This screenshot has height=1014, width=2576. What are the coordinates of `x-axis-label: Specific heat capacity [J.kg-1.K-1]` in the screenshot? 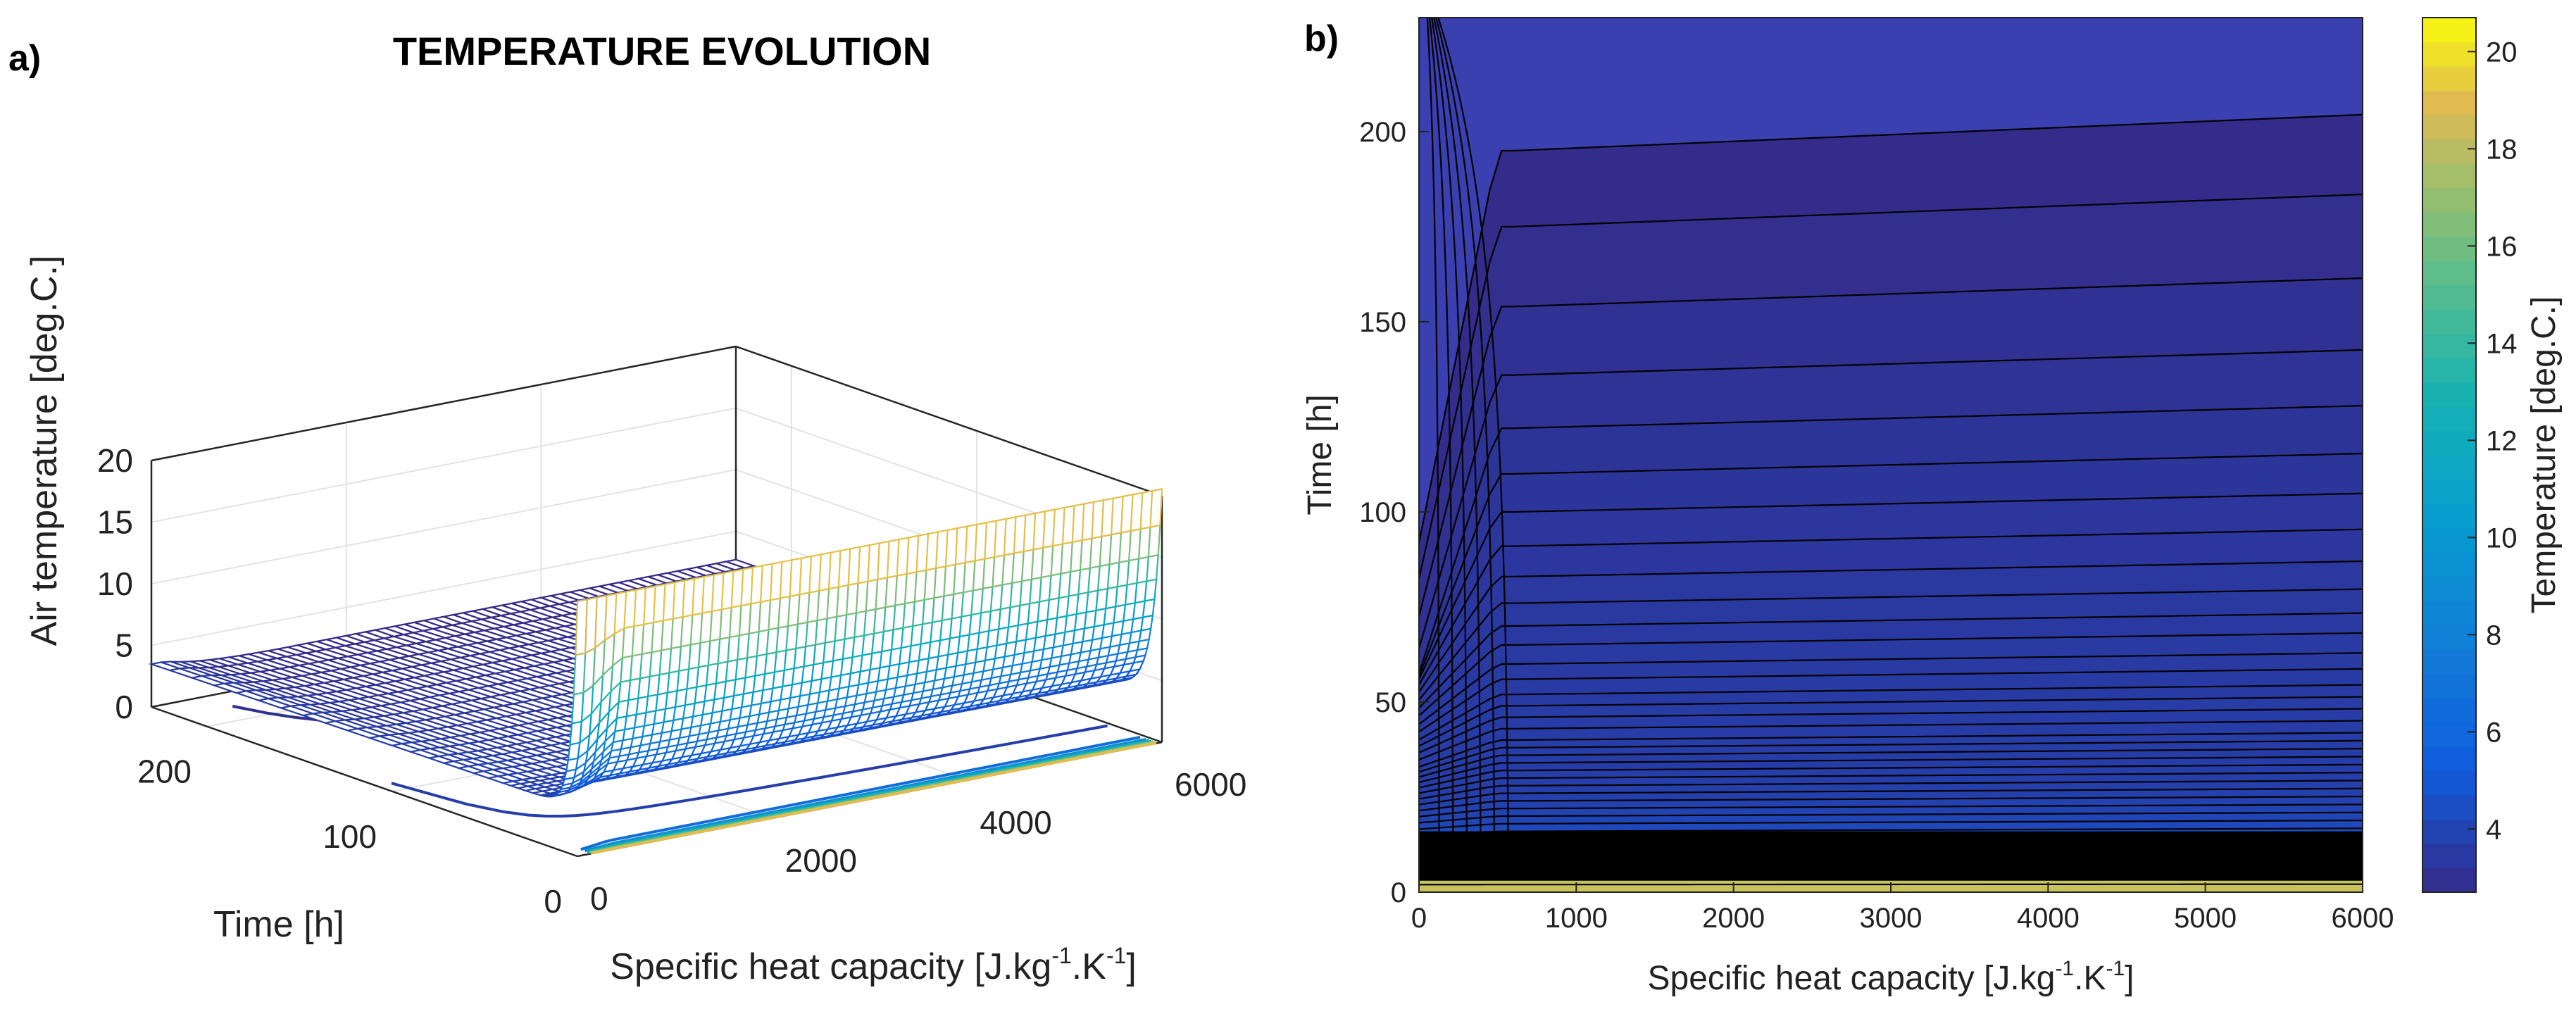 It's located at (873, 965).